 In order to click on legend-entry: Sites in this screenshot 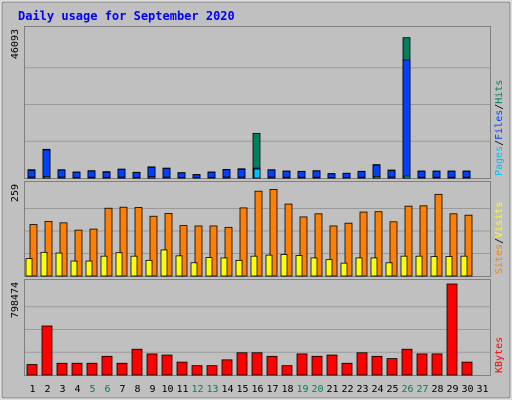, I will do `click(499, 259)`.